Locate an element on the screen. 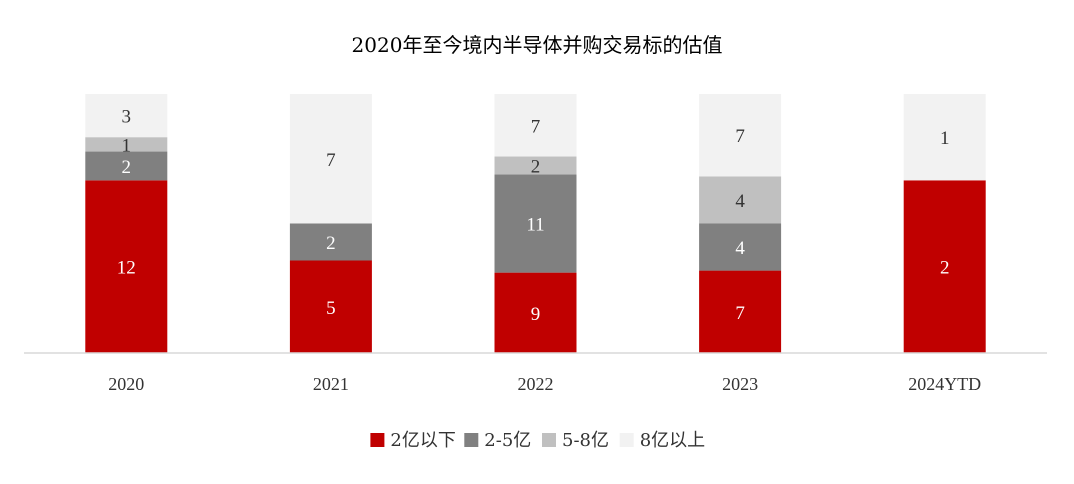 The height and width of the screenshot is (484, 1074). data-label-2021-s0: 5 is located at coordinates (331, 308).